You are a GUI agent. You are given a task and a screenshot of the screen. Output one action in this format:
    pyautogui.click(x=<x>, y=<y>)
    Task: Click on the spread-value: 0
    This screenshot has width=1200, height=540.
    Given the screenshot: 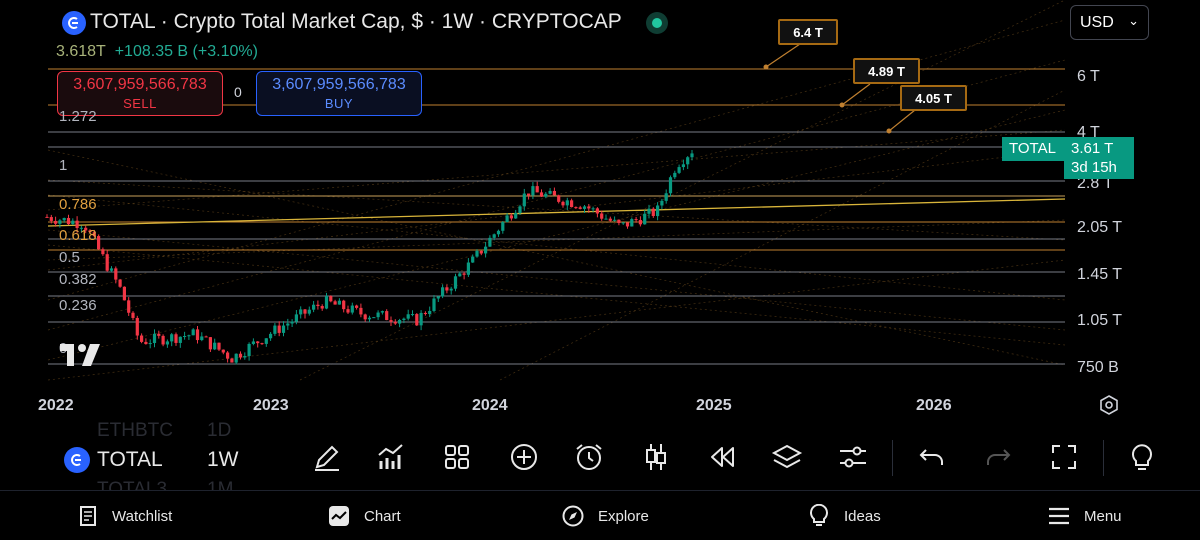 What is the action you would take?
    pyautogui.click(x=238, y=92)
    